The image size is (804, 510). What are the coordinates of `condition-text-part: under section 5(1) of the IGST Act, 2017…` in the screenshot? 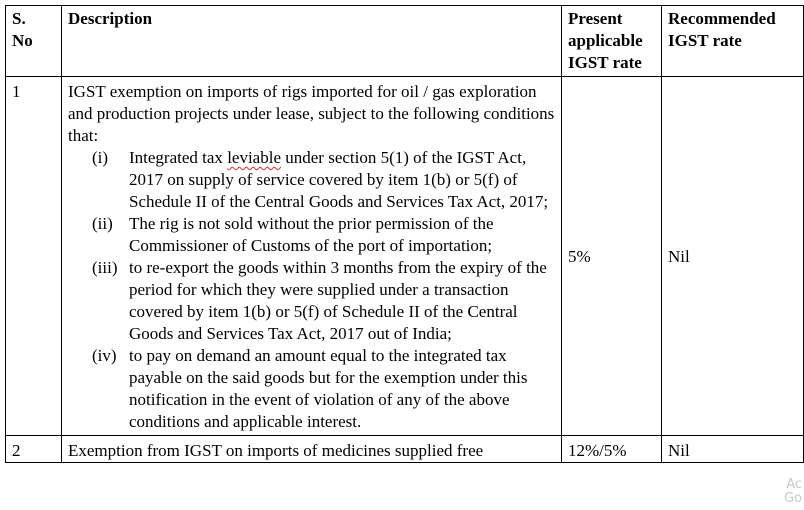 It's located at (339, 179).